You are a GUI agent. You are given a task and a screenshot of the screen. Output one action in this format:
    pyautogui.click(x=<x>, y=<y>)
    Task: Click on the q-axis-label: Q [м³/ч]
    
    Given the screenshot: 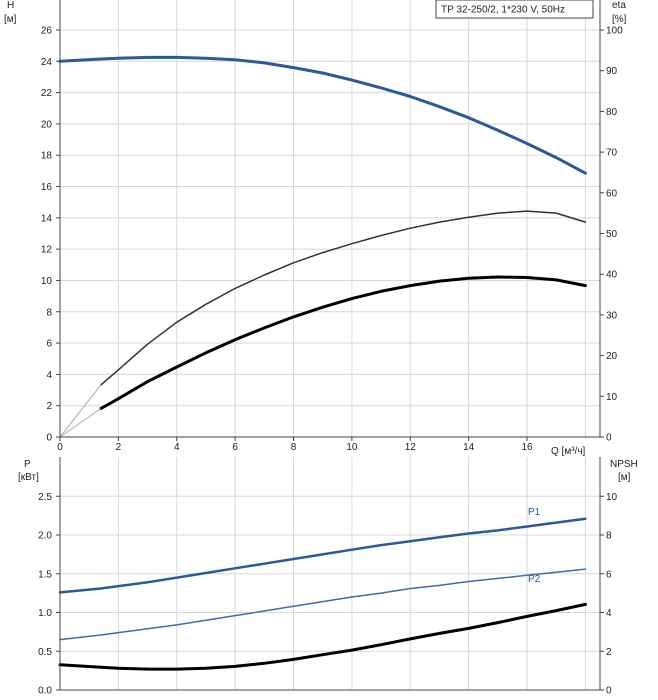 What is the action you would take?
    pyautogui.click(x=568, y=451)
    